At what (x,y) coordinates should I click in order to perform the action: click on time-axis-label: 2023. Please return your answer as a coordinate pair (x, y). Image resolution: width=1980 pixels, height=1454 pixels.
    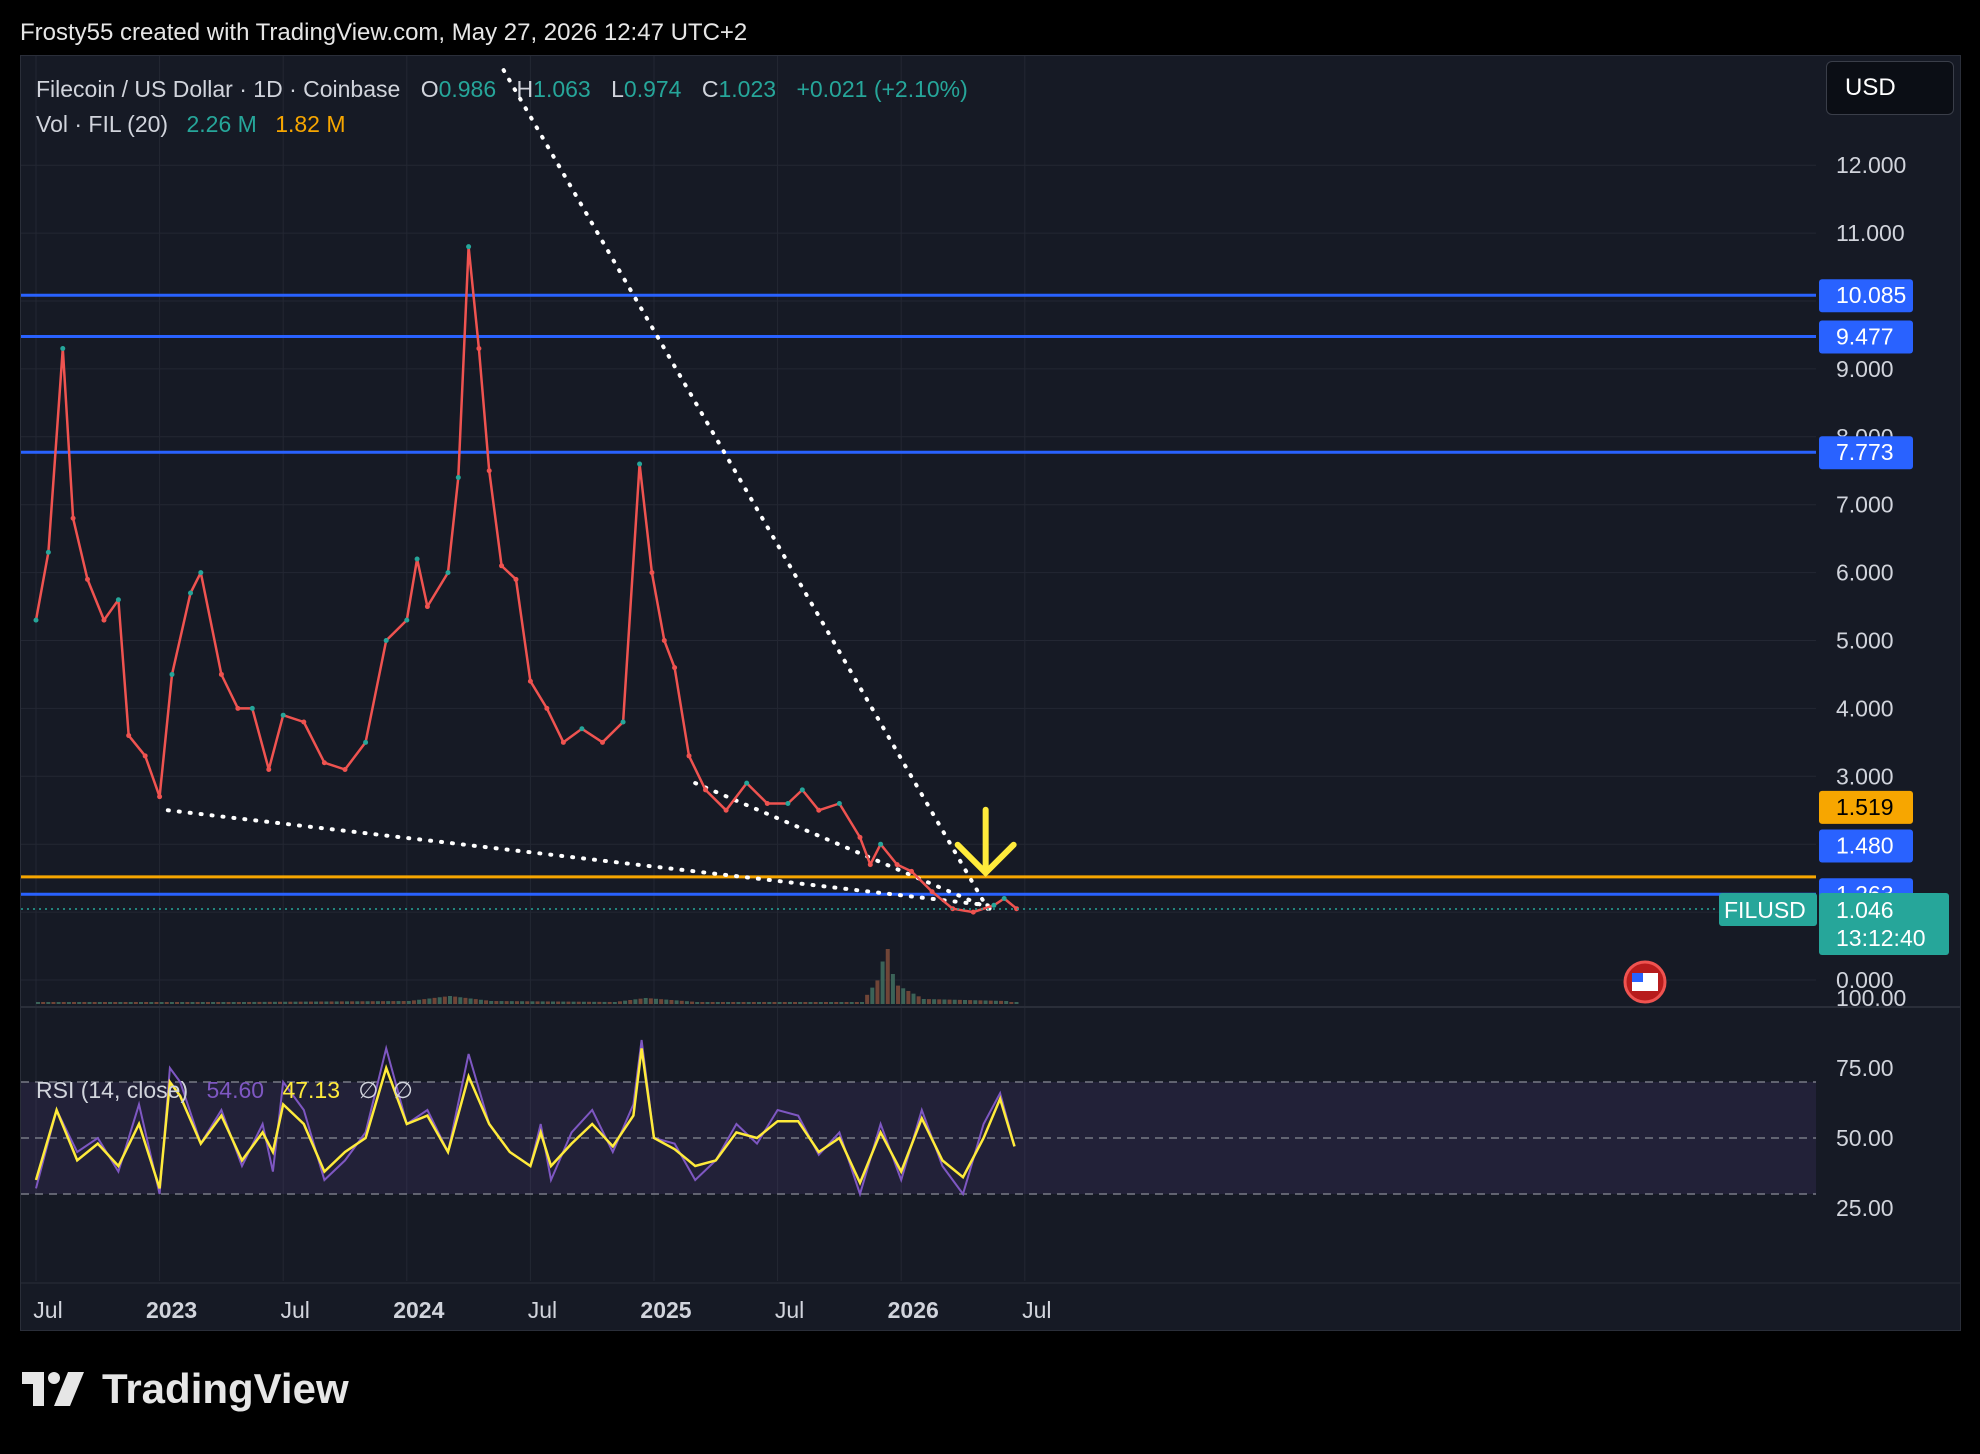
    Looking at the image, I should click on (171, 1310).